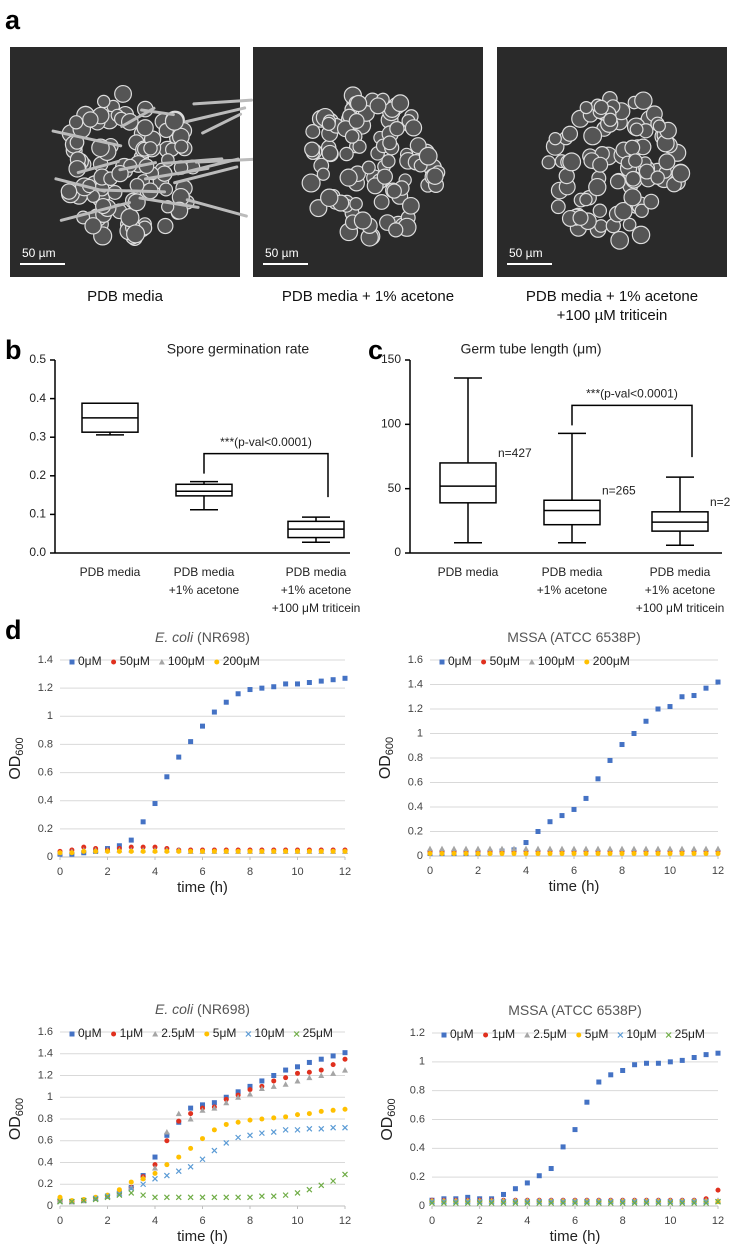 This screenshot has height=1249, width=730. I want to click on box, so click(468, 483).